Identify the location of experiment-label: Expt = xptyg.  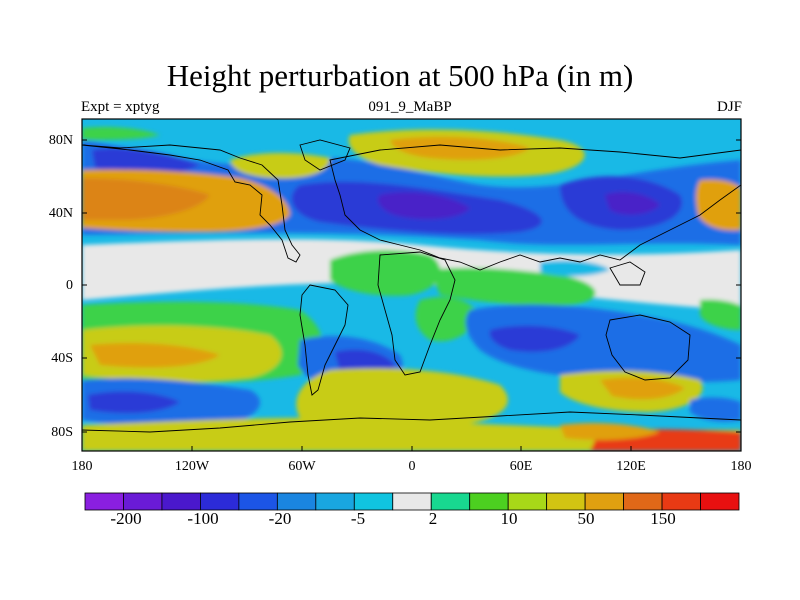
(120, 107).